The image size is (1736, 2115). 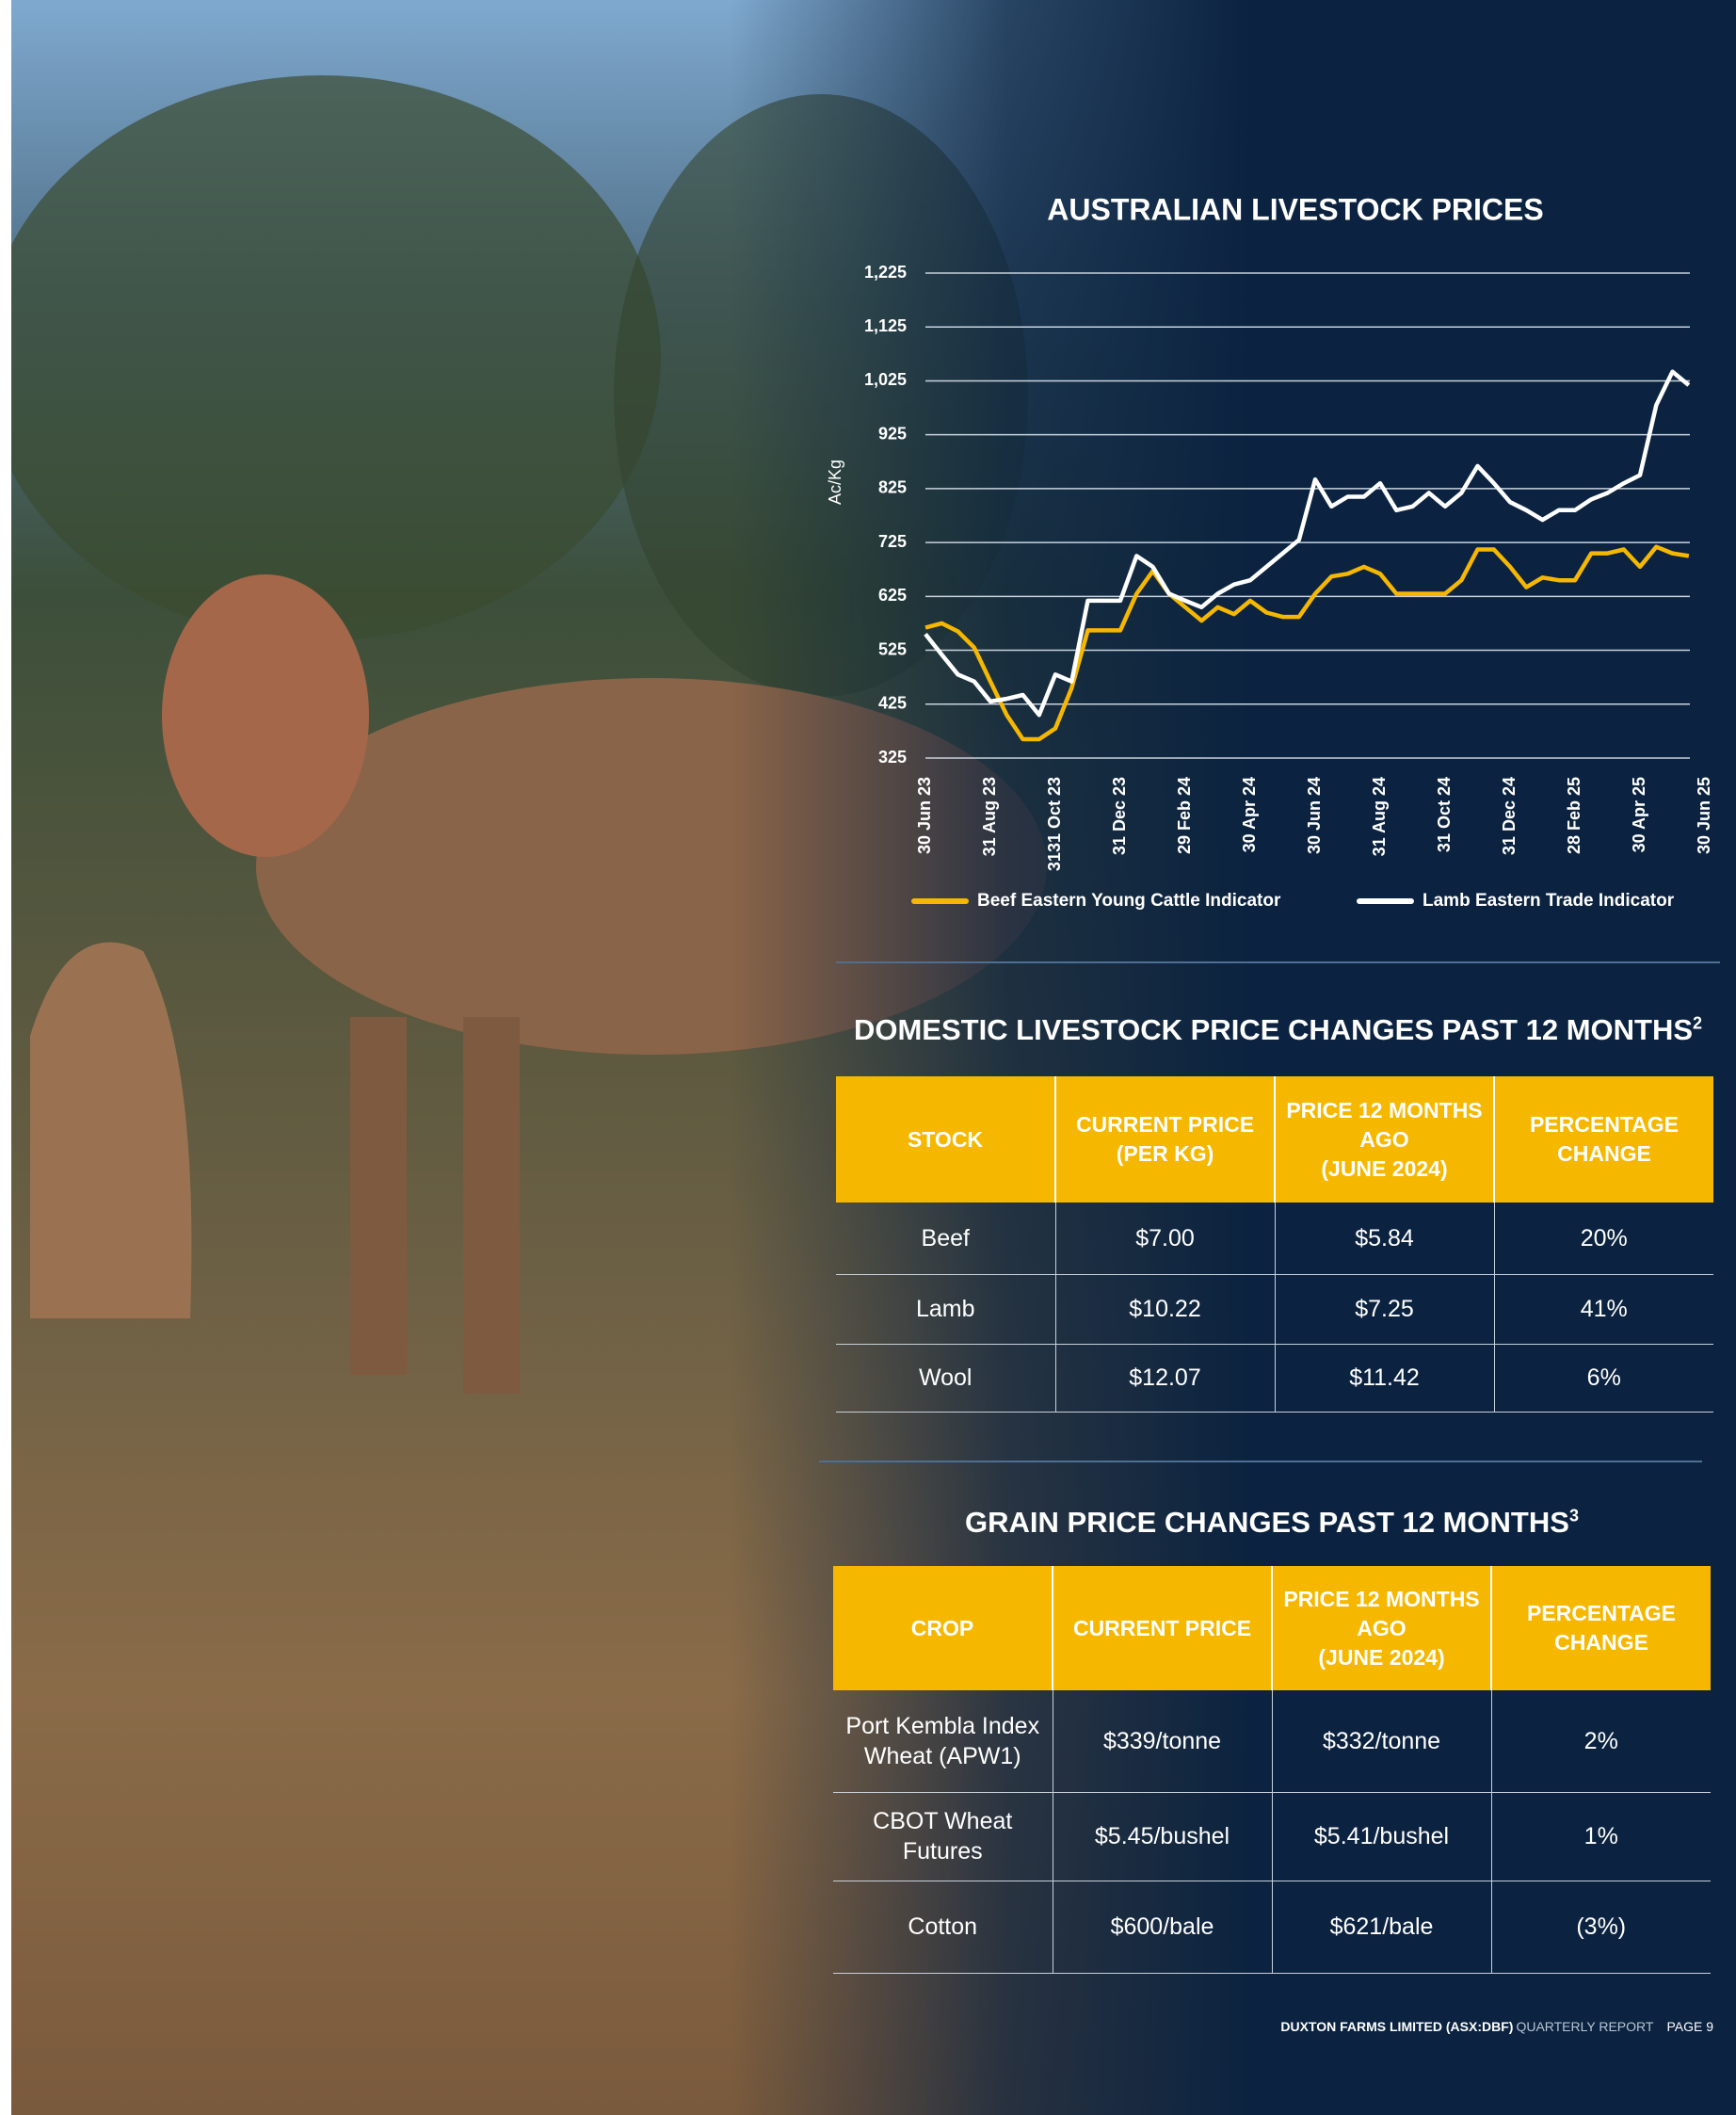 What do you see at coordinates (835, 482) in the screenshot?
I see `y-axis-label: Ac/Kg` at bounding box center [835, 482].